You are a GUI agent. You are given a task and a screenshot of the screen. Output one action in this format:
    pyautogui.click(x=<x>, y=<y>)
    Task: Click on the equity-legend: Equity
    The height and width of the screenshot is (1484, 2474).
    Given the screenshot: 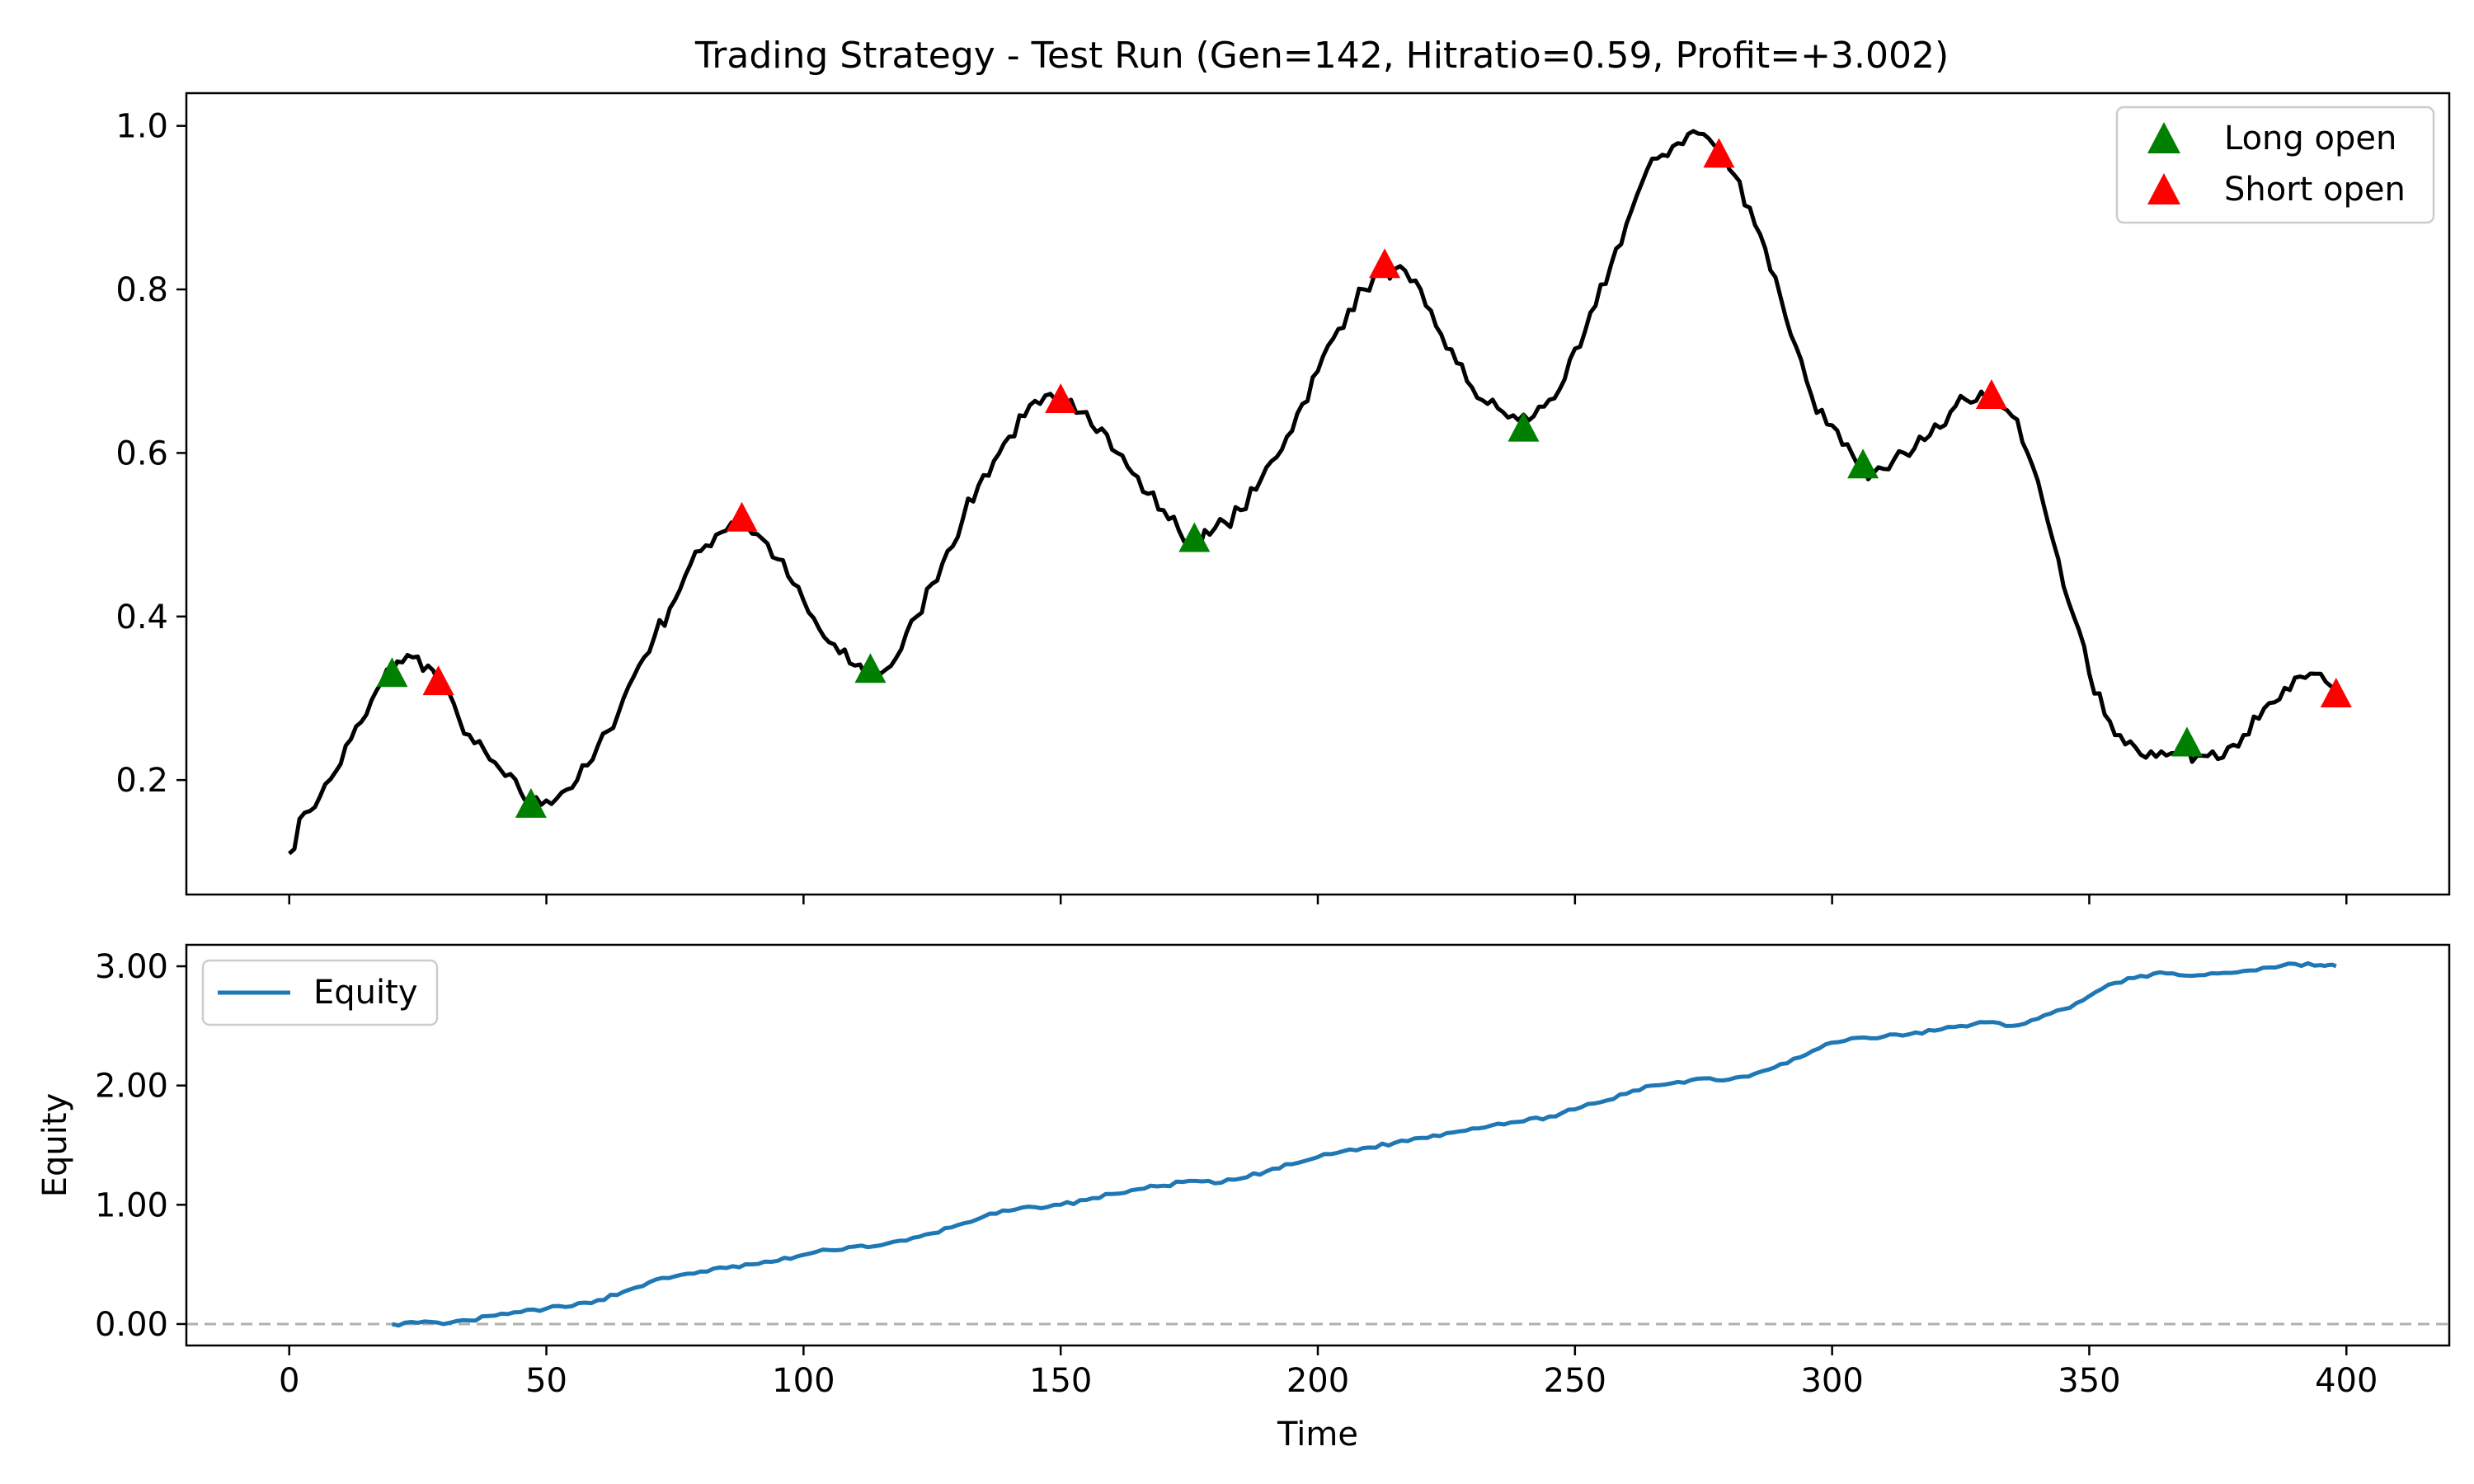 What is the action you would take?
    pyautogui.click(x=320, y=992)
    